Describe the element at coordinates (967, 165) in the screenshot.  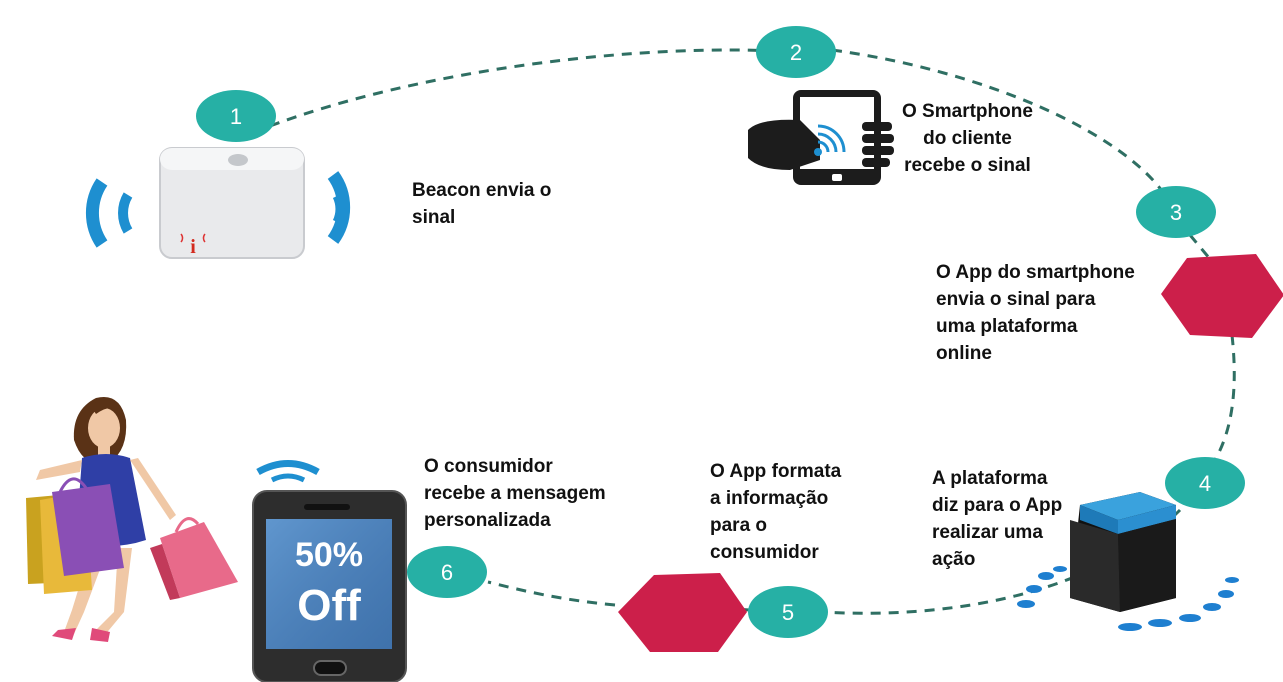
I see `step-2-line-3: recebe o sinal` at that location.